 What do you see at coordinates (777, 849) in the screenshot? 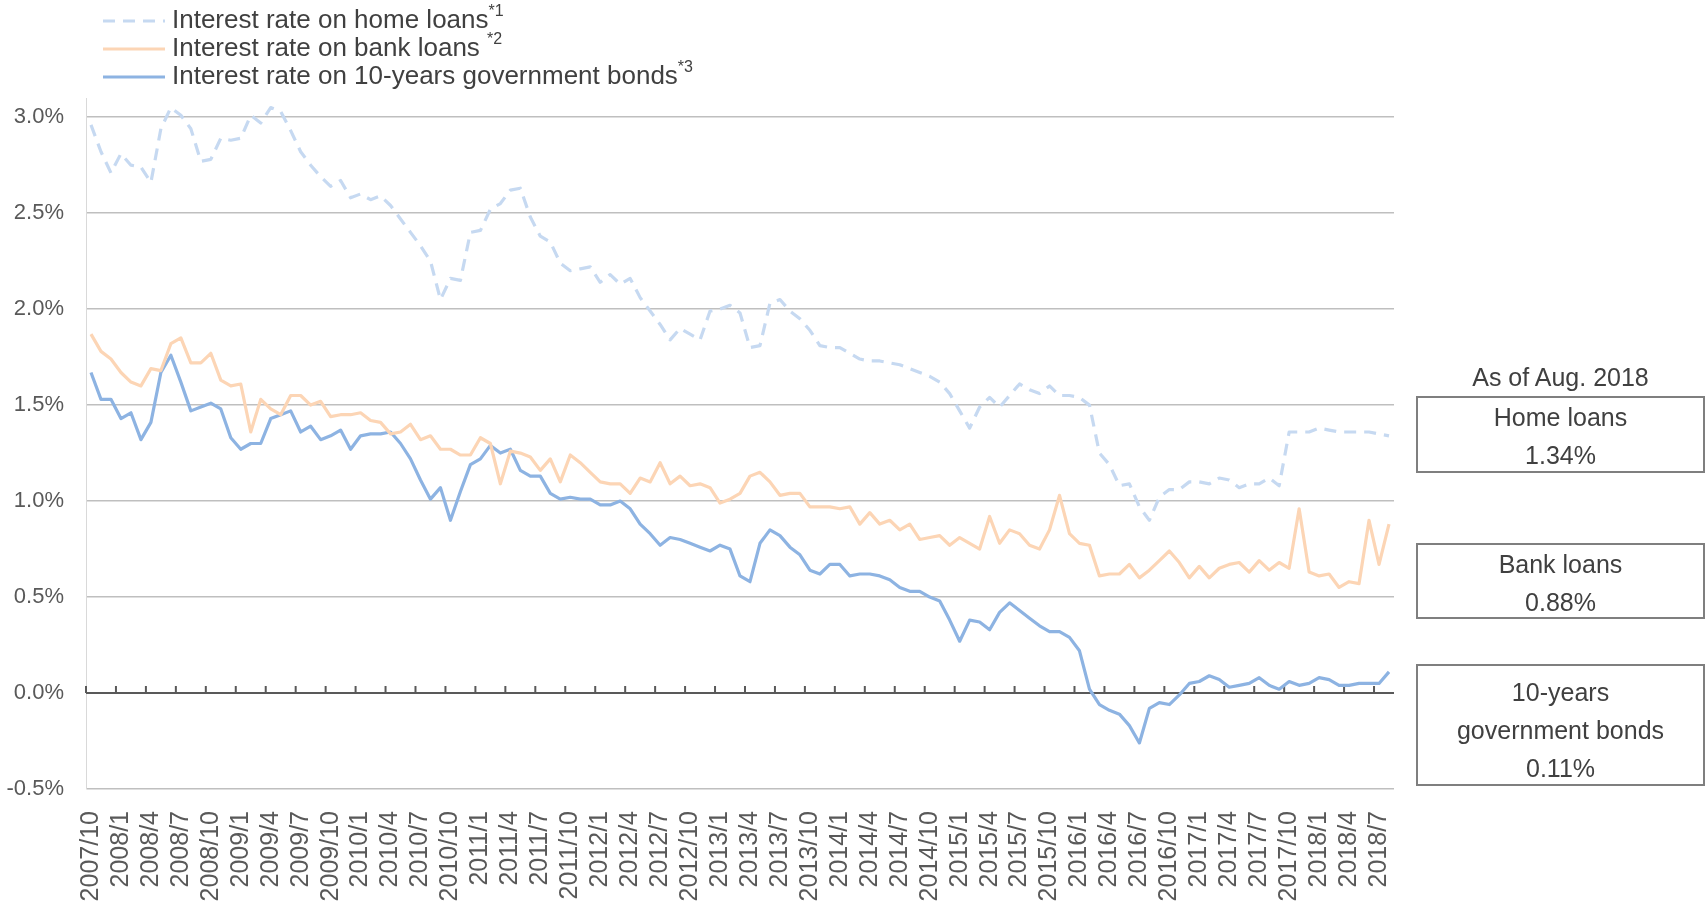
I see `x-tick-label: 2013/7` at bounding box center [777, 849].